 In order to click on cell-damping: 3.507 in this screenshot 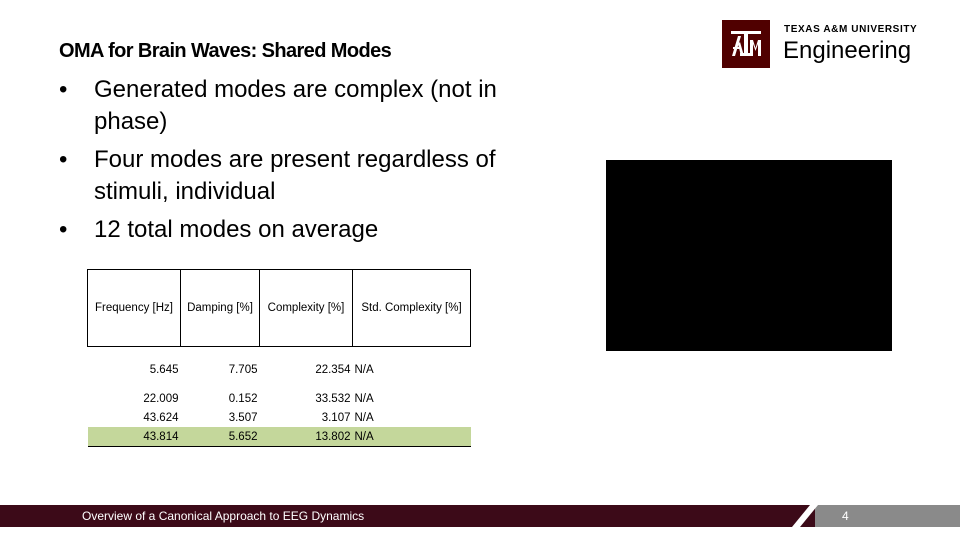, I will do `click(243, 417)`.